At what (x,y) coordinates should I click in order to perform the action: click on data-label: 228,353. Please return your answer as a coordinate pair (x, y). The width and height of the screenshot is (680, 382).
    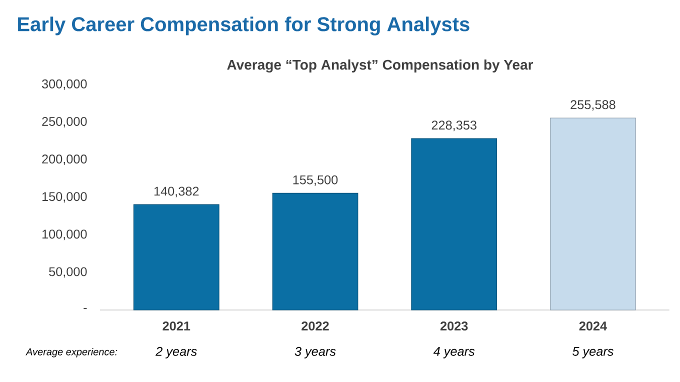
    Looking at the image, I should click on (454, 126).